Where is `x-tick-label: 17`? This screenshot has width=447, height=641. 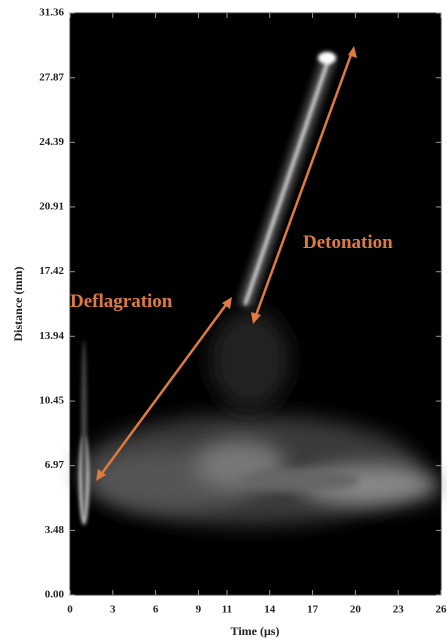
x-tick-label: 17 is located at coordinates (313, 610).